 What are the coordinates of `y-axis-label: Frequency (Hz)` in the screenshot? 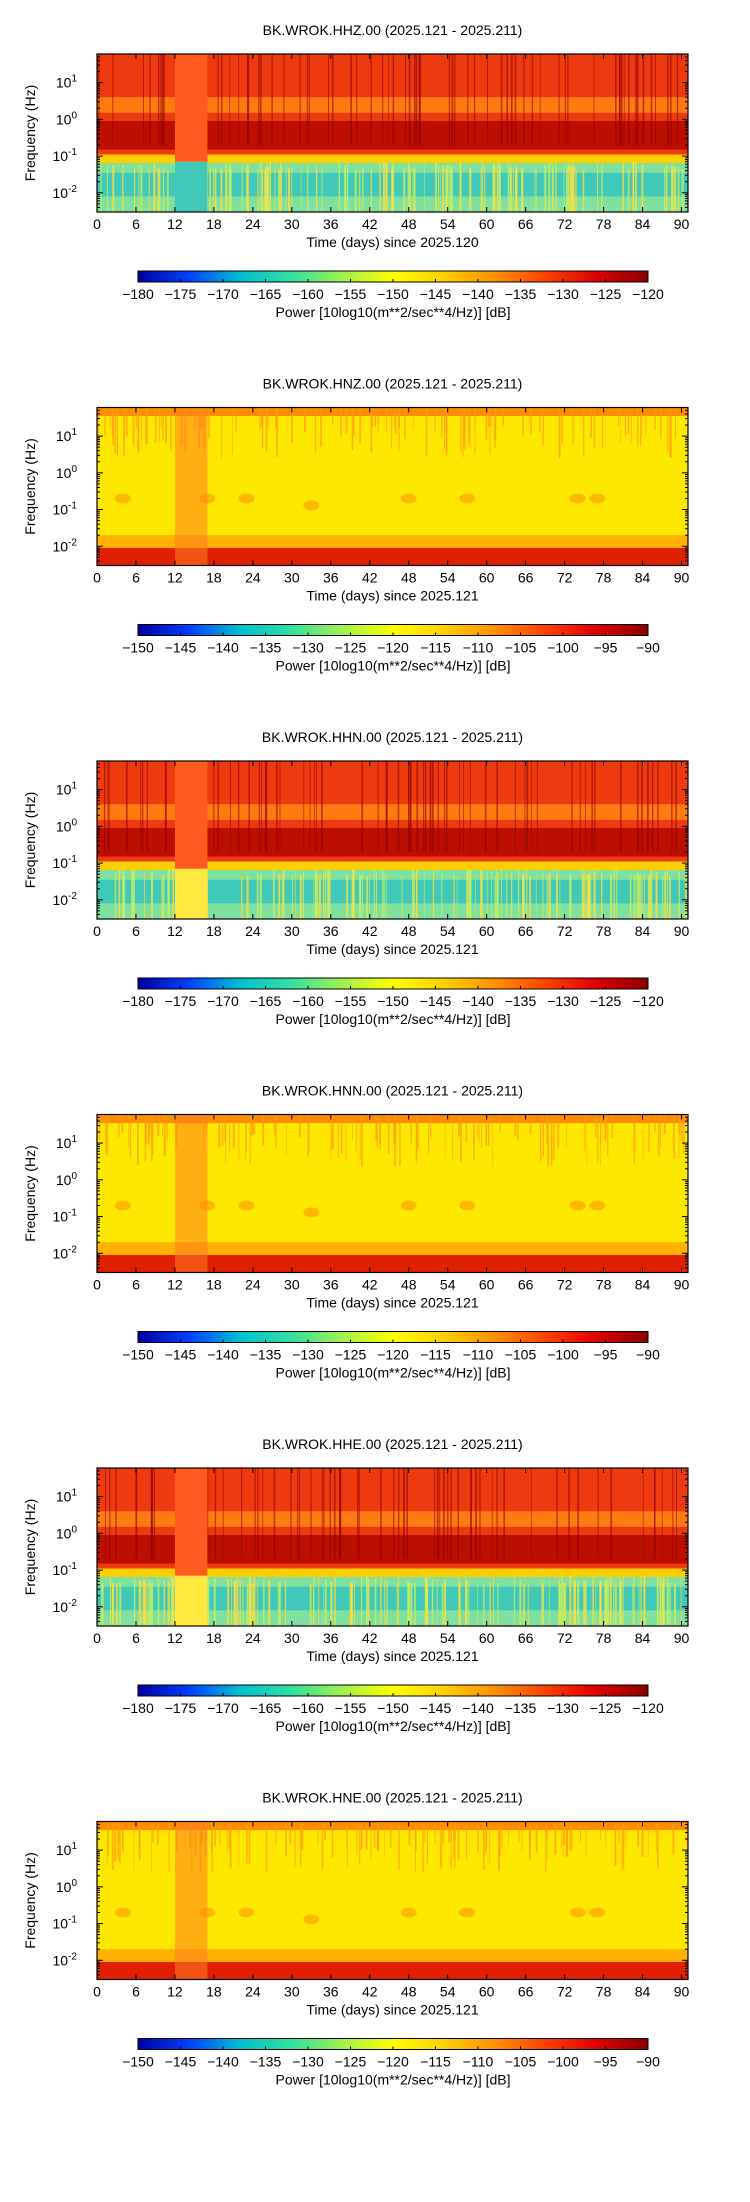 It's located at (30, 840).